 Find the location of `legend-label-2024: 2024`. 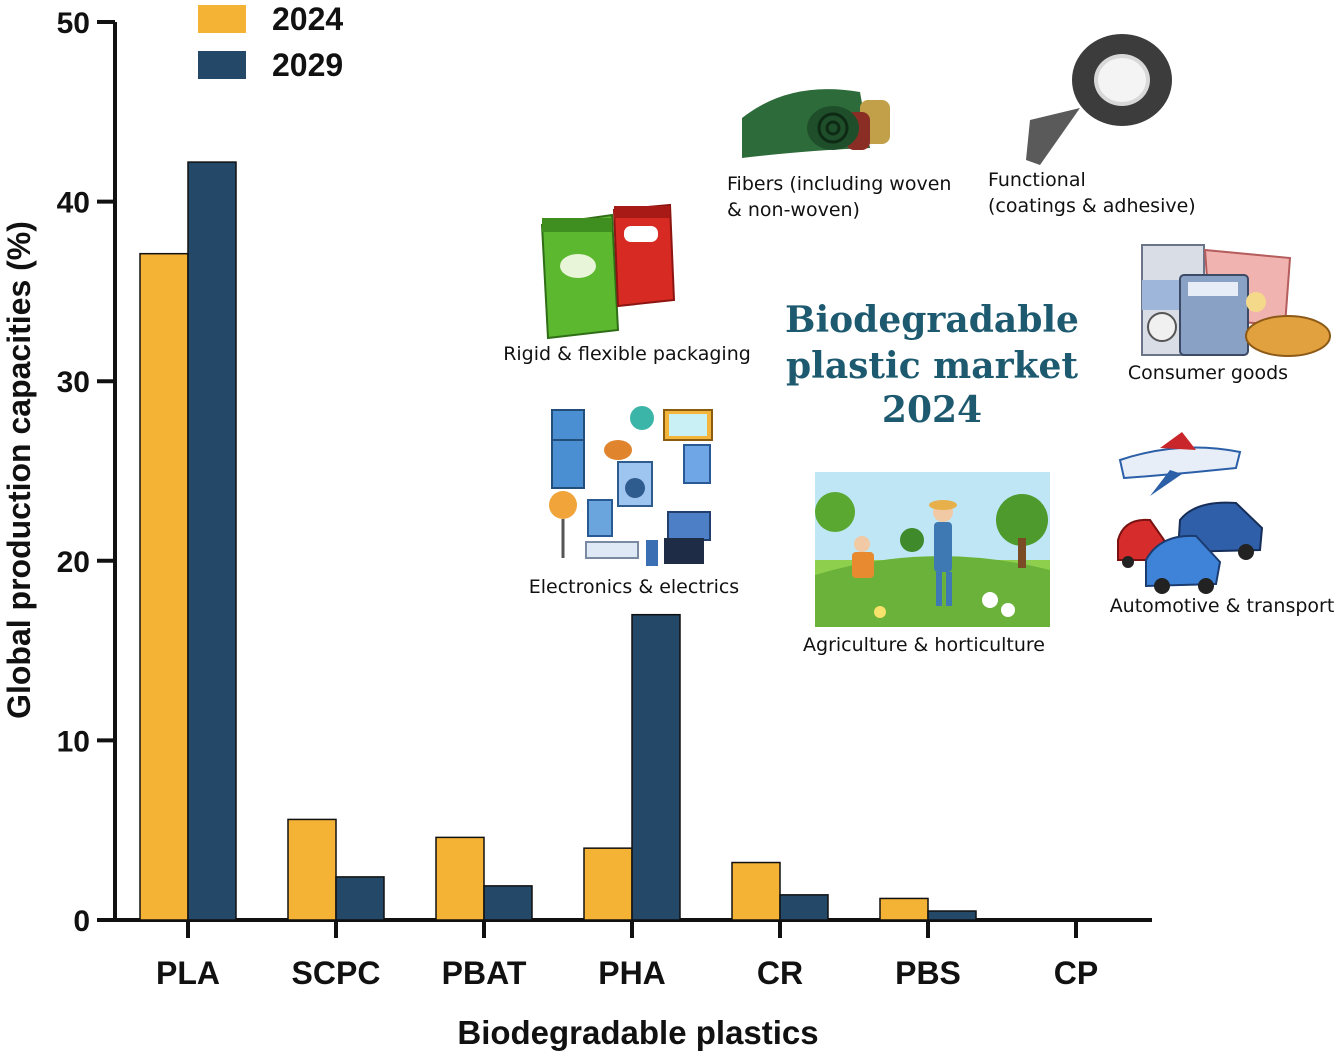

legend-label-2024: 2024 is located at coordinates (307, 19).